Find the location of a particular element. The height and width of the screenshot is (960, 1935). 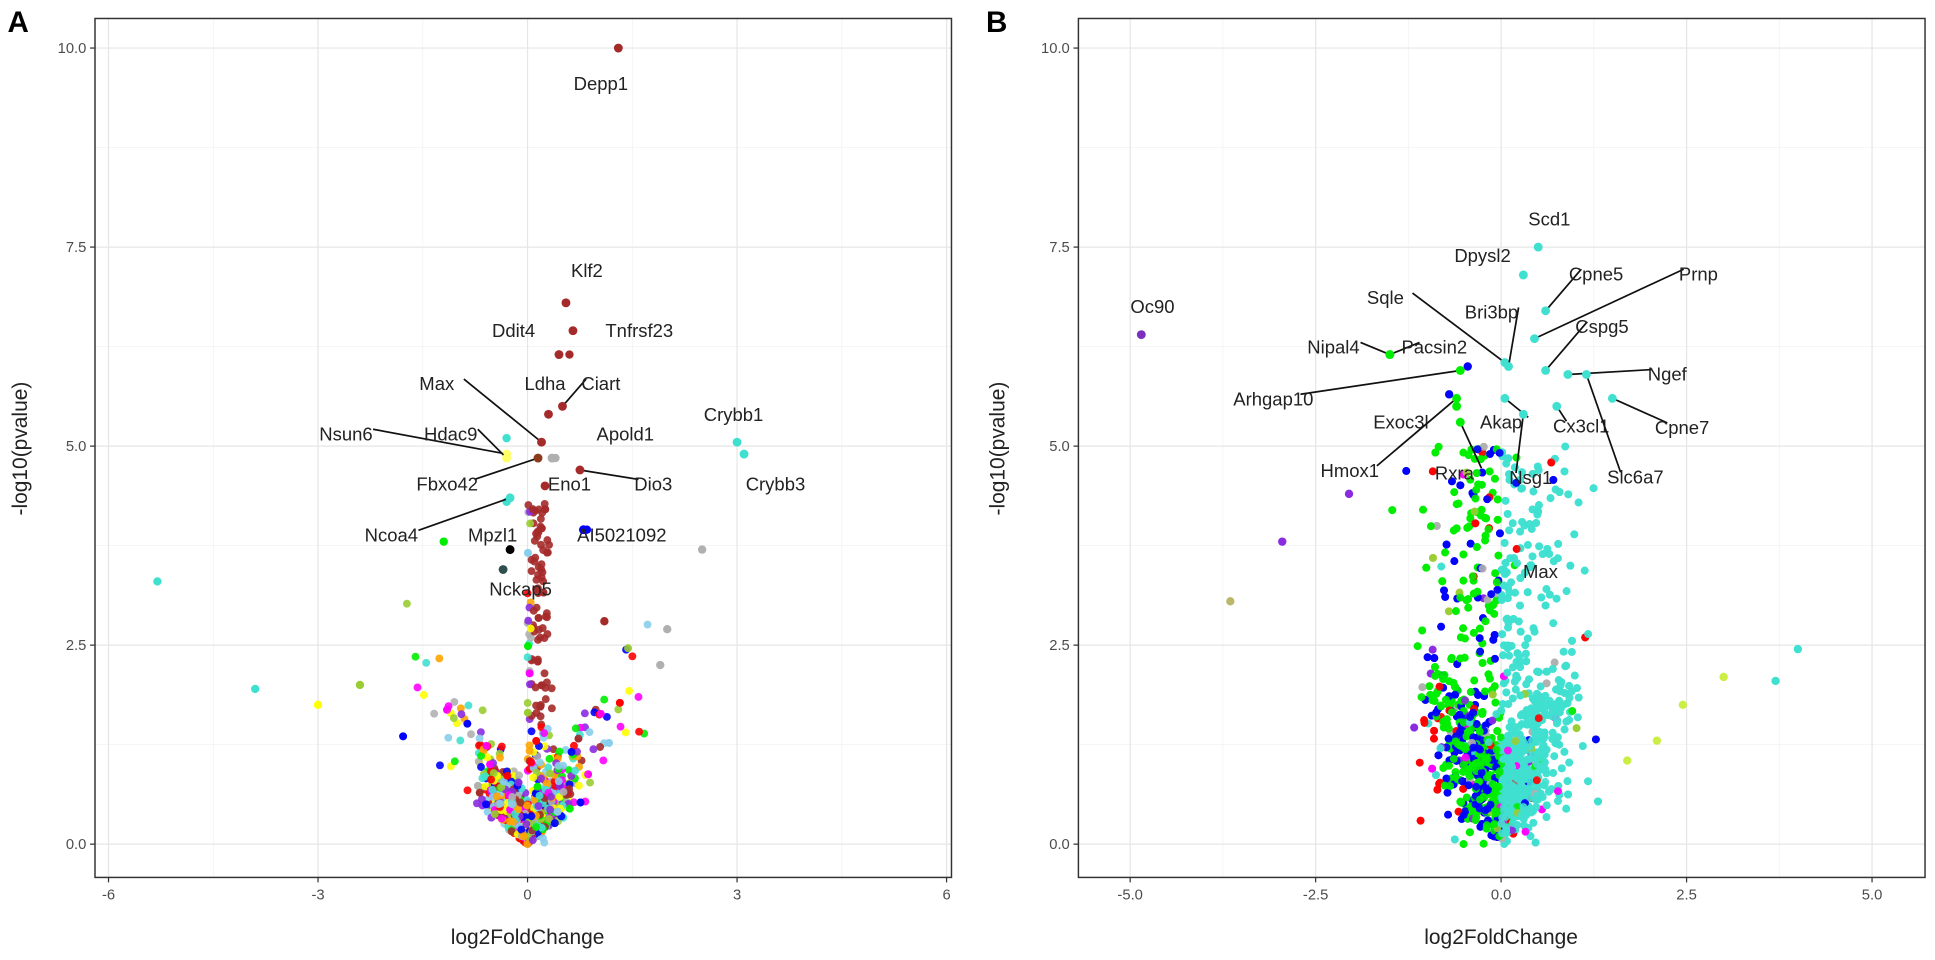

point-cloud is located at coordinates (525, 674).